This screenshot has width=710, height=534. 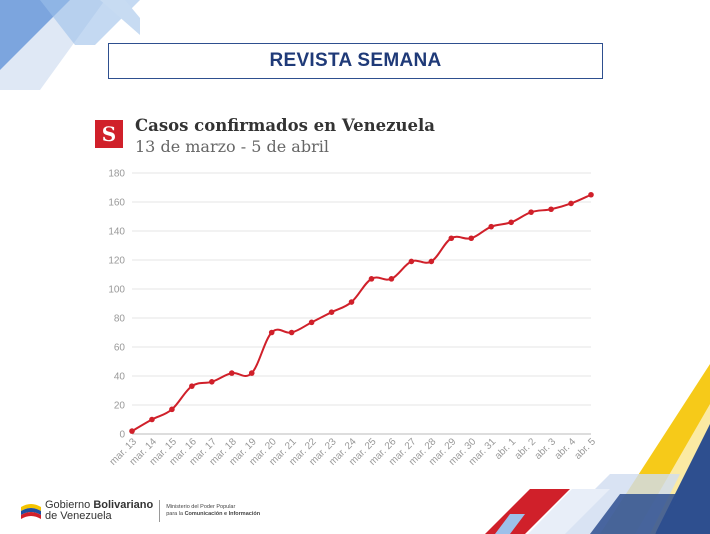 I want to click on y-tick-label: 20, so click(x=120, y=406).